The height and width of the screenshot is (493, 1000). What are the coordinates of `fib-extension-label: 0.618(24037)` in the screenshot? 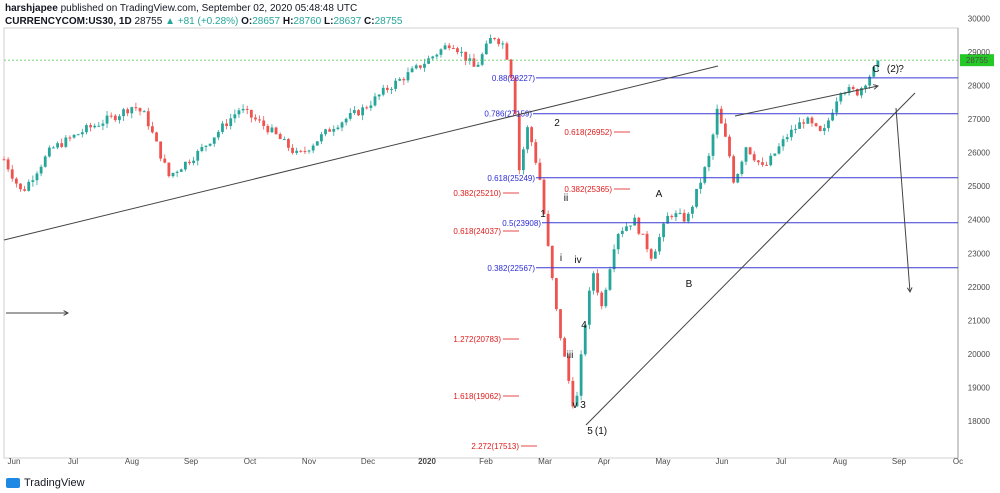 It's located at (477, 231).